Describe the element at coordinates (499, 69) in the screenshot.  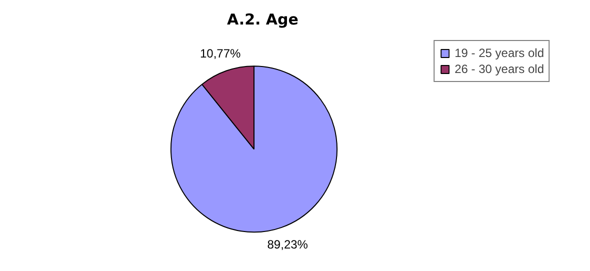
I see `legend-label: 26 - 30 years old` at that location.